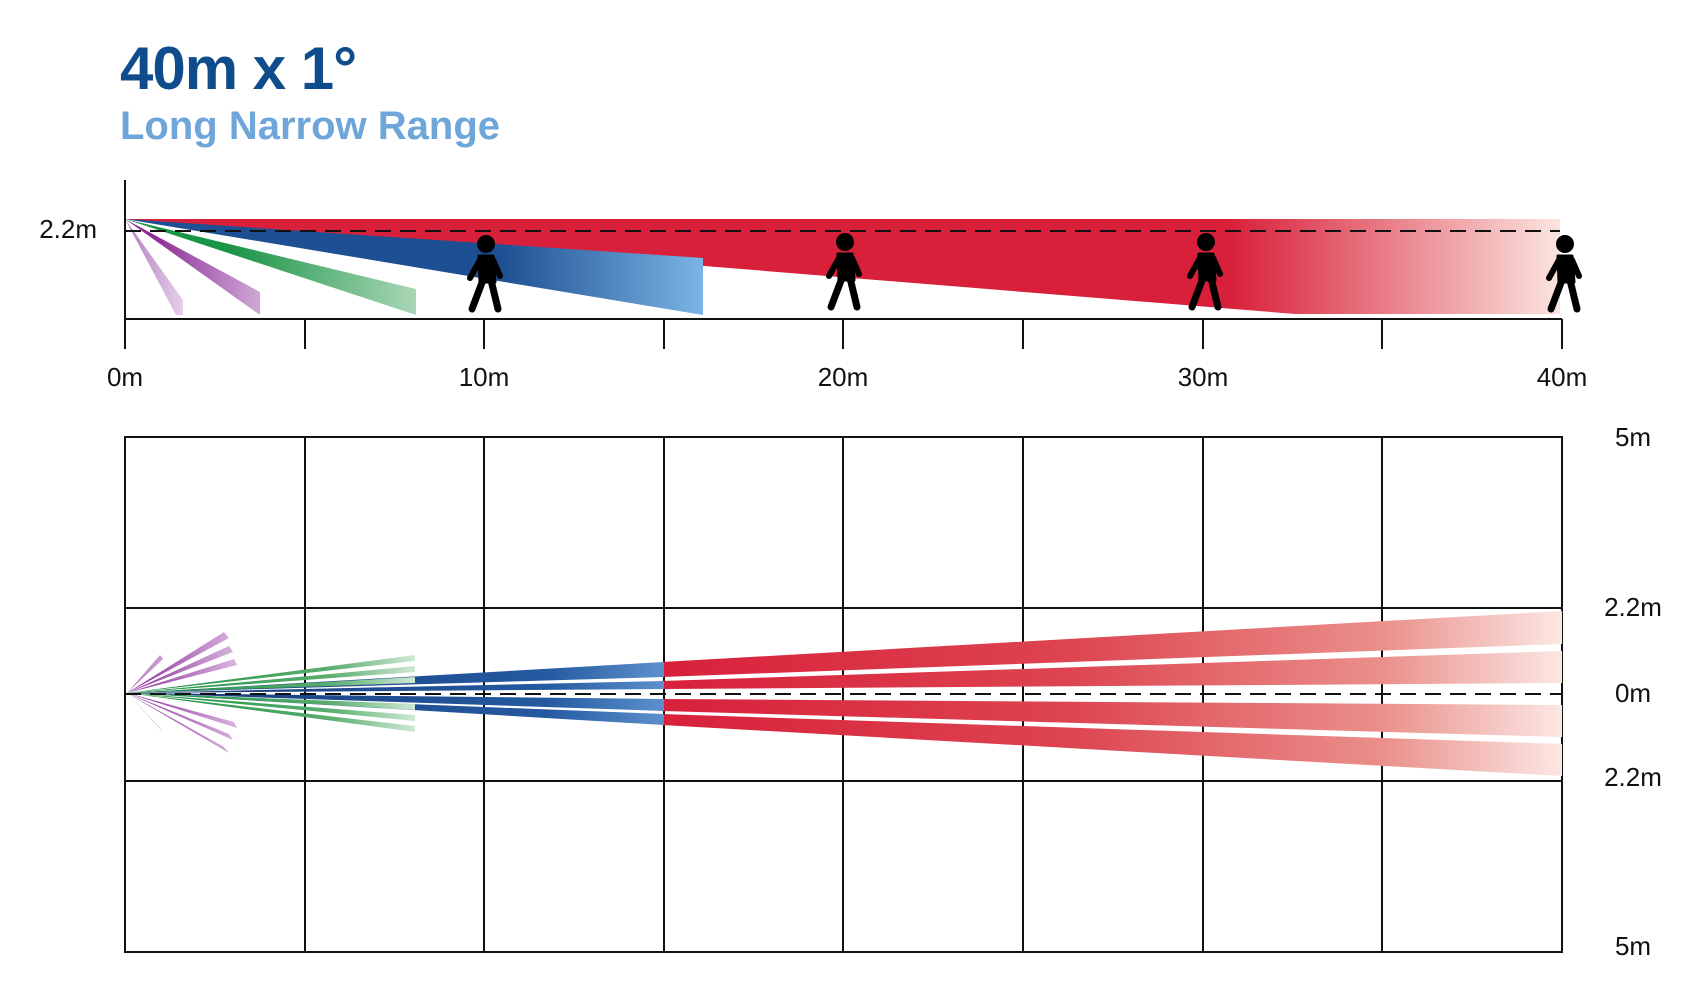  I want to click on top-zone-blue, so click(395, 693).